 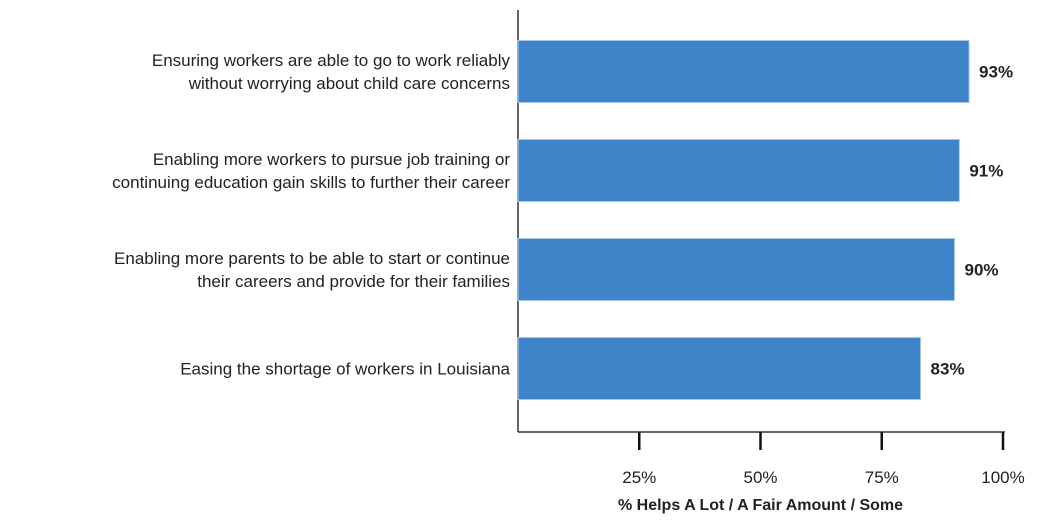 What do you see at coordinates (996, 71) in the screenshot?
I see `value-label: 93%` at bounding box center [996, 71].